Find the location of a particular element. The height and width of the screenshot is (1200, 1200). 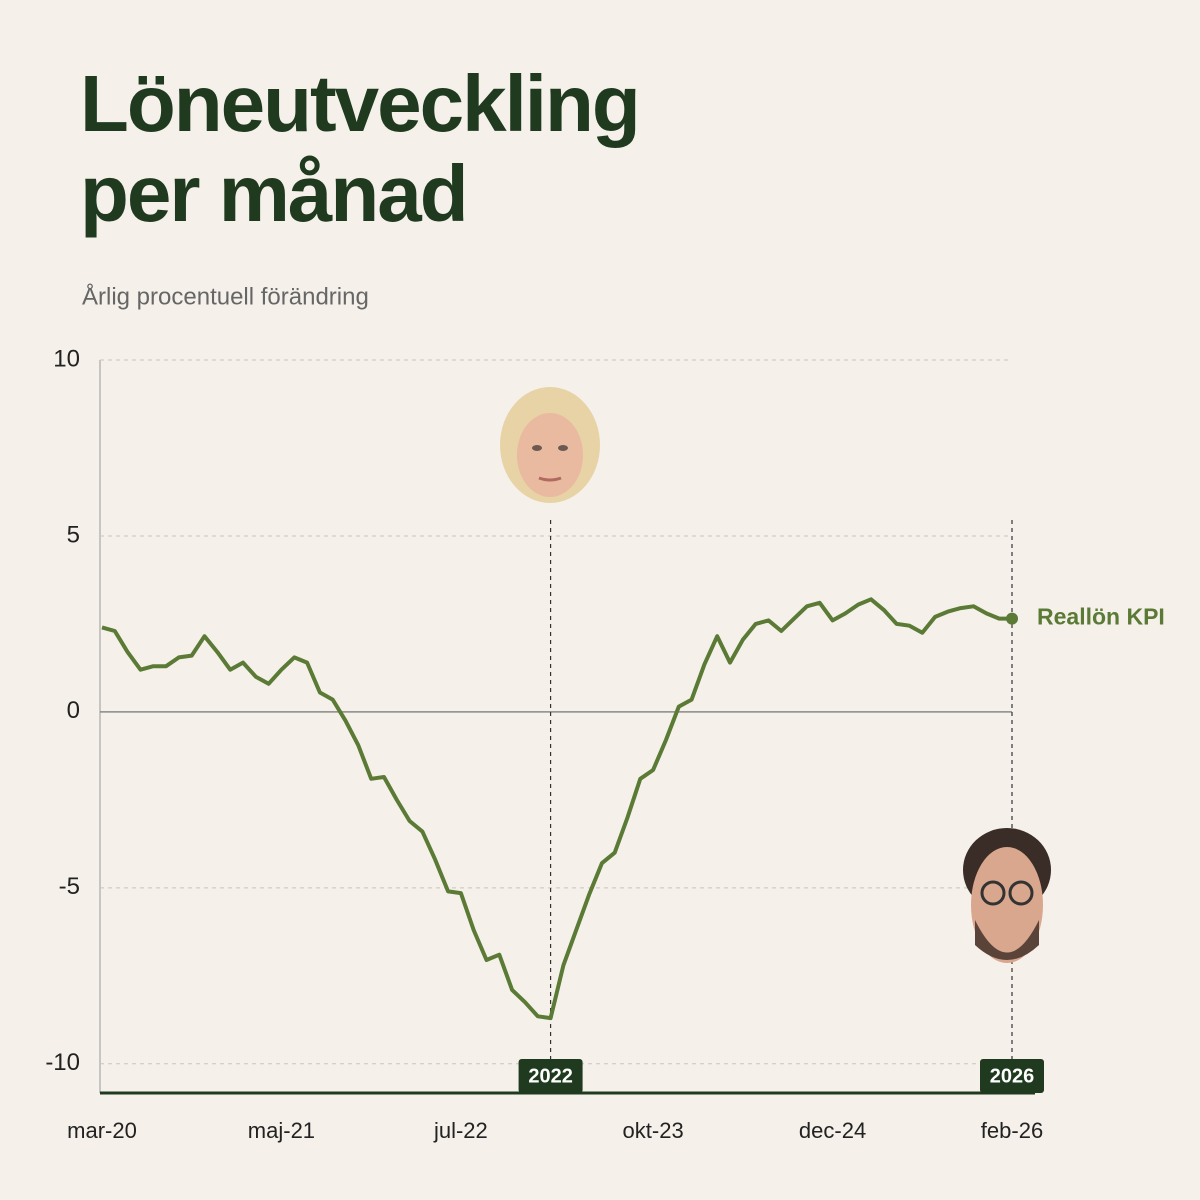

x-tick-label: okt-23 is located at coordinates (653, 1130).